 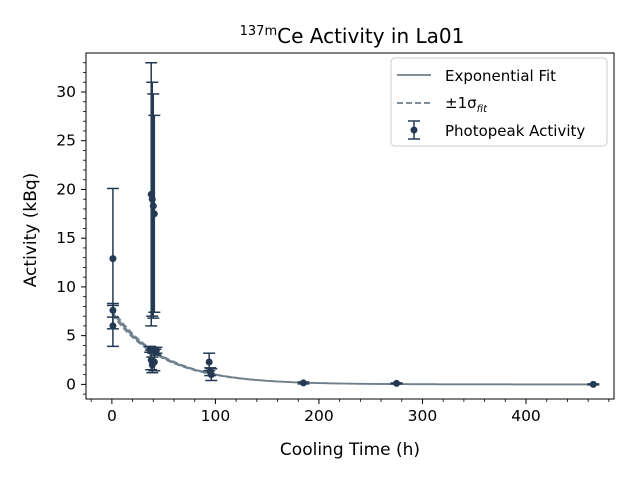 I want to click on fit-sigma-lower, so click(x=355, y=349).